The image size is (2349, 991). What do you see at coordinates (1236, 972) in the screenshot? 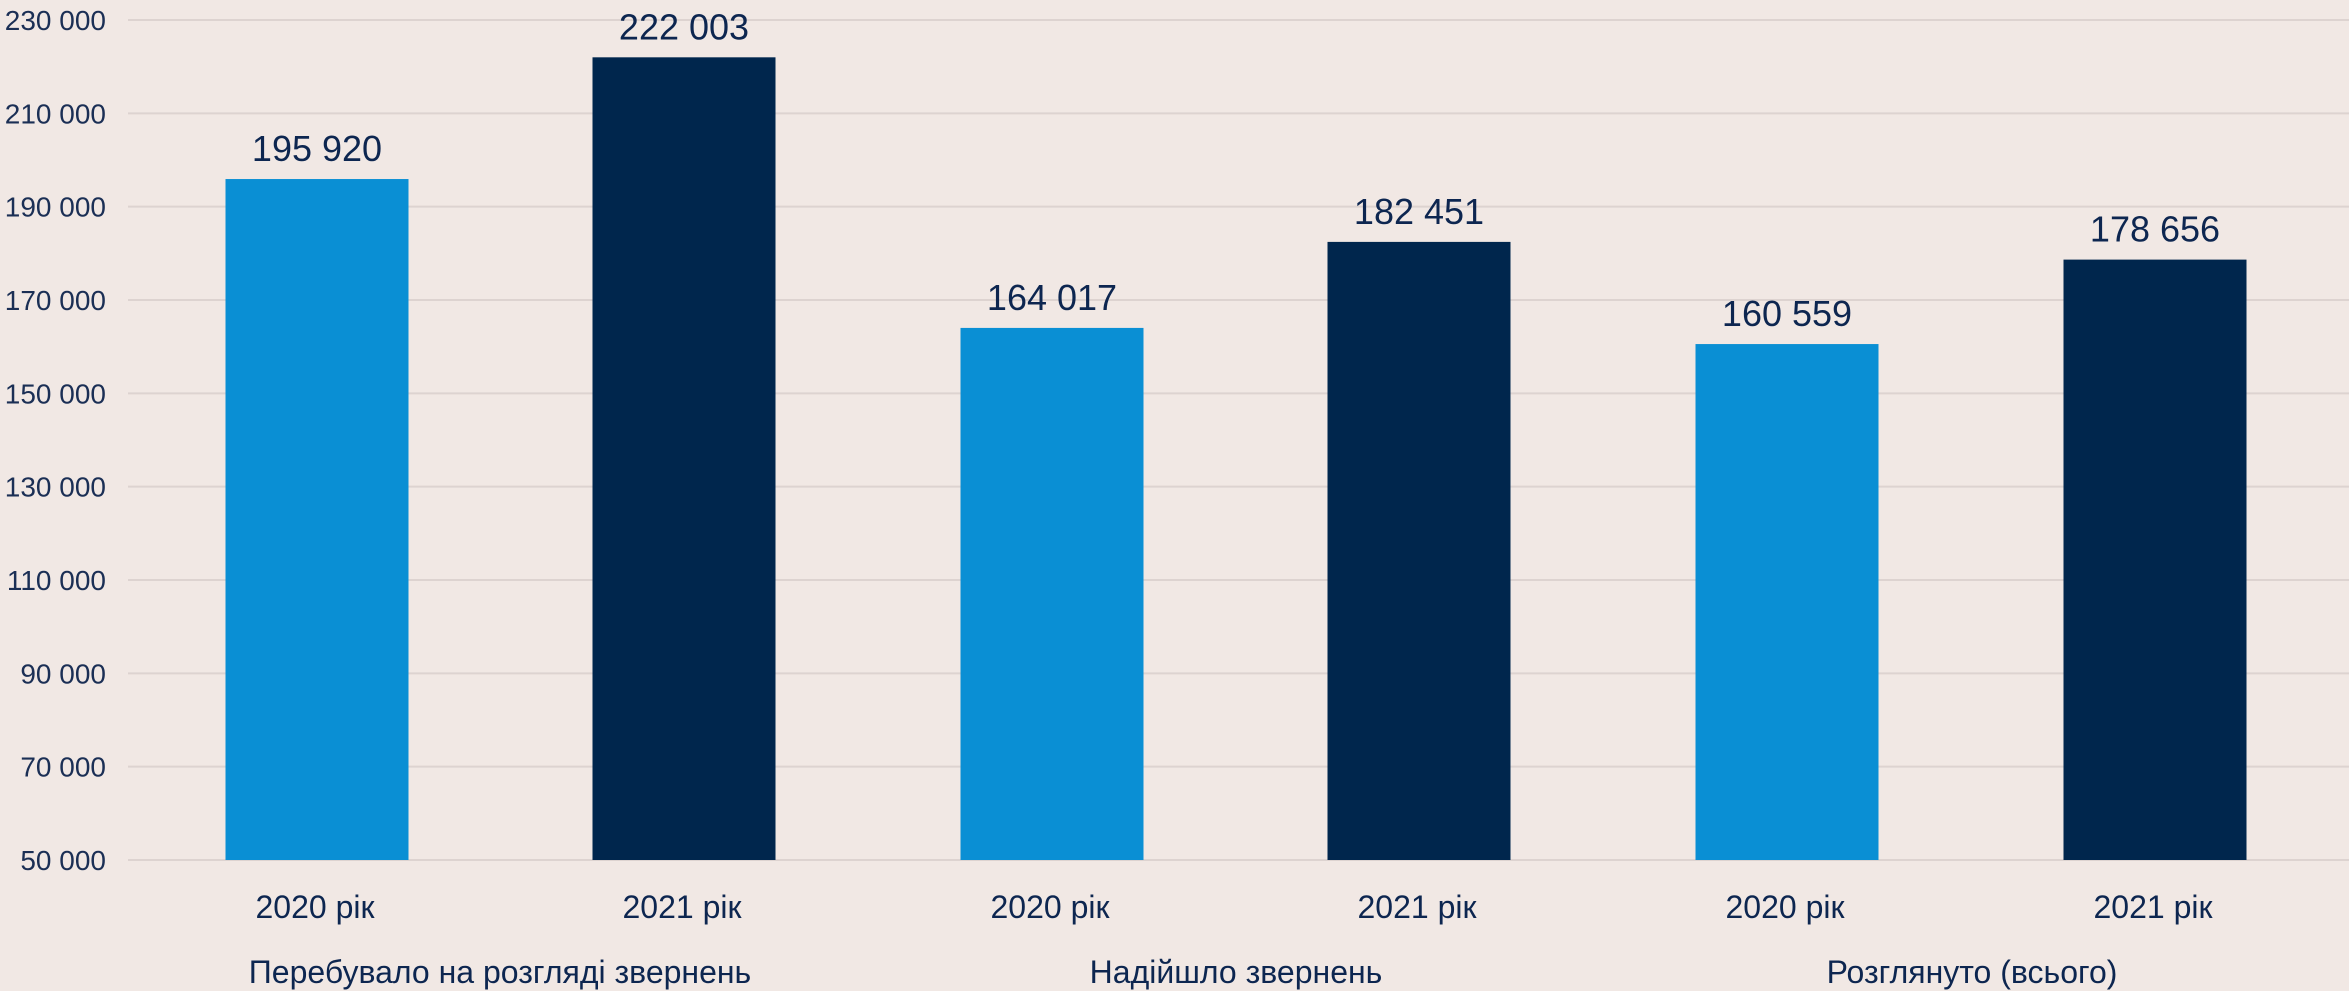
I see `group-label: Надійшло звернень` at bounding box center [1236, 972].